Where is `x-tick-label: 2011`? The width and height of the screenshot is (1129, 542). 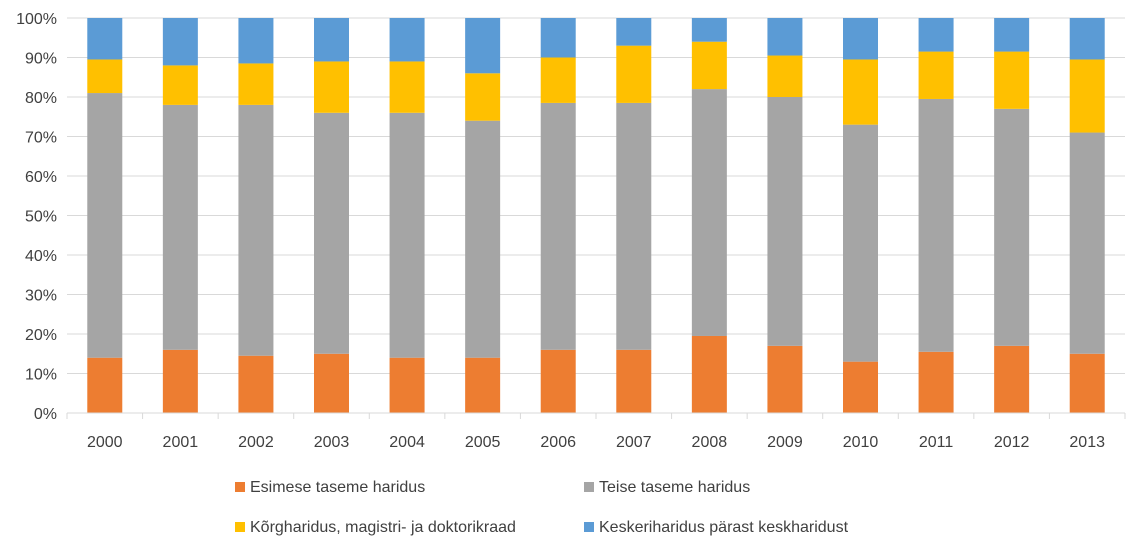
x-tick-label: 2011 is located at coordinates (936, 442).